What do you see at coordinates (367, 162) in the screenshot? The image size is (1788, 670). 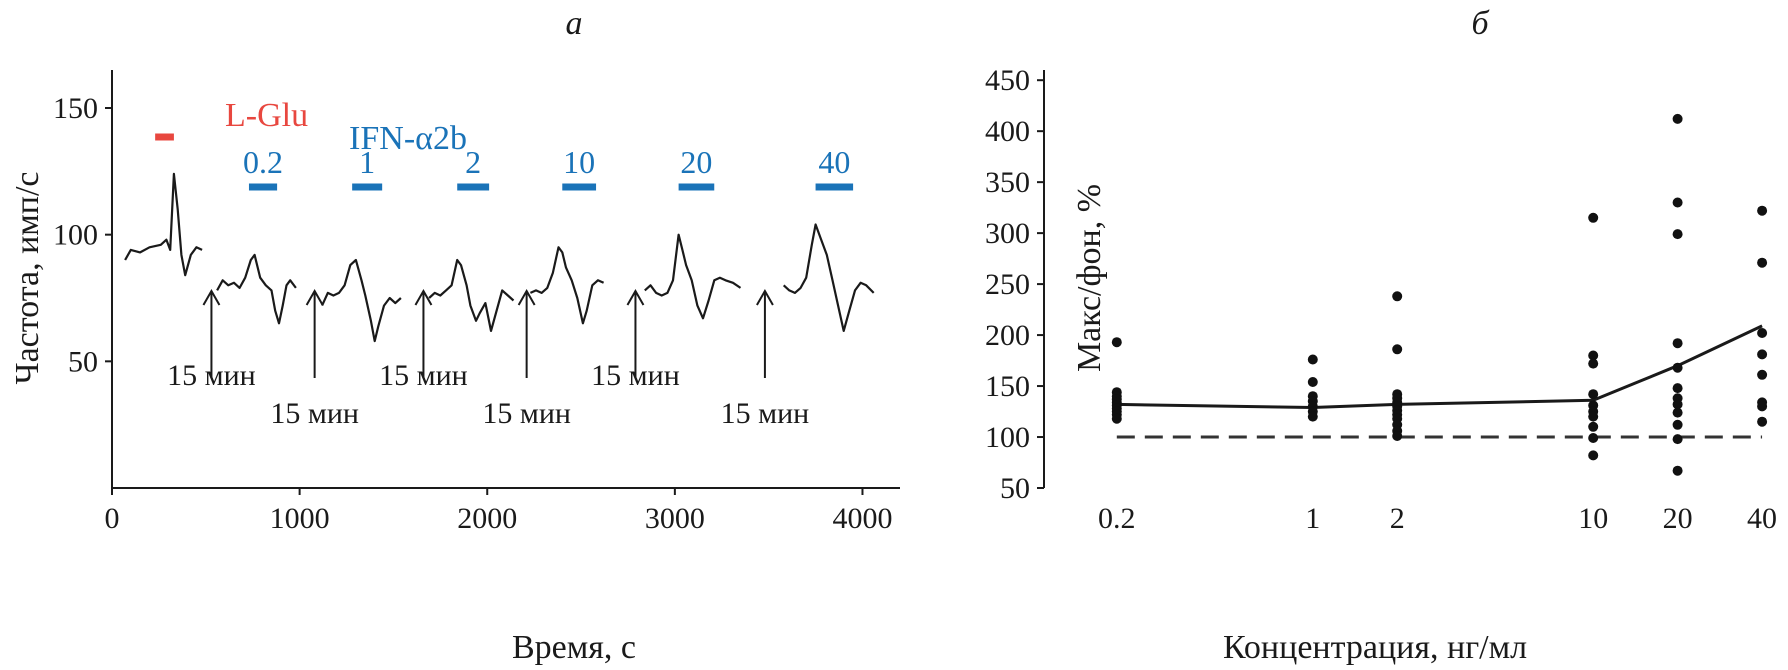 I see `dose-label: 1` at bounding box center [367, 162].